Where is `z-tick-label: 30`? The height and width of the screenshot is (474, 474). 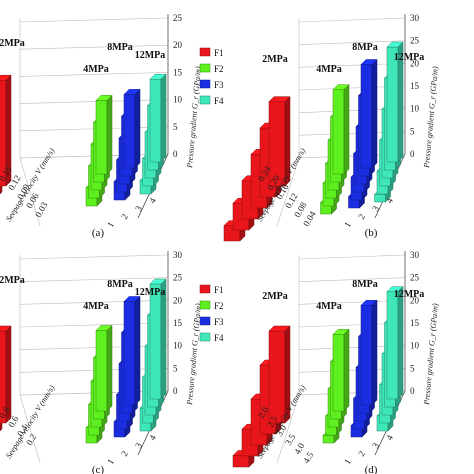 z-tick-label: 30 is located at coordinates (415, 18).